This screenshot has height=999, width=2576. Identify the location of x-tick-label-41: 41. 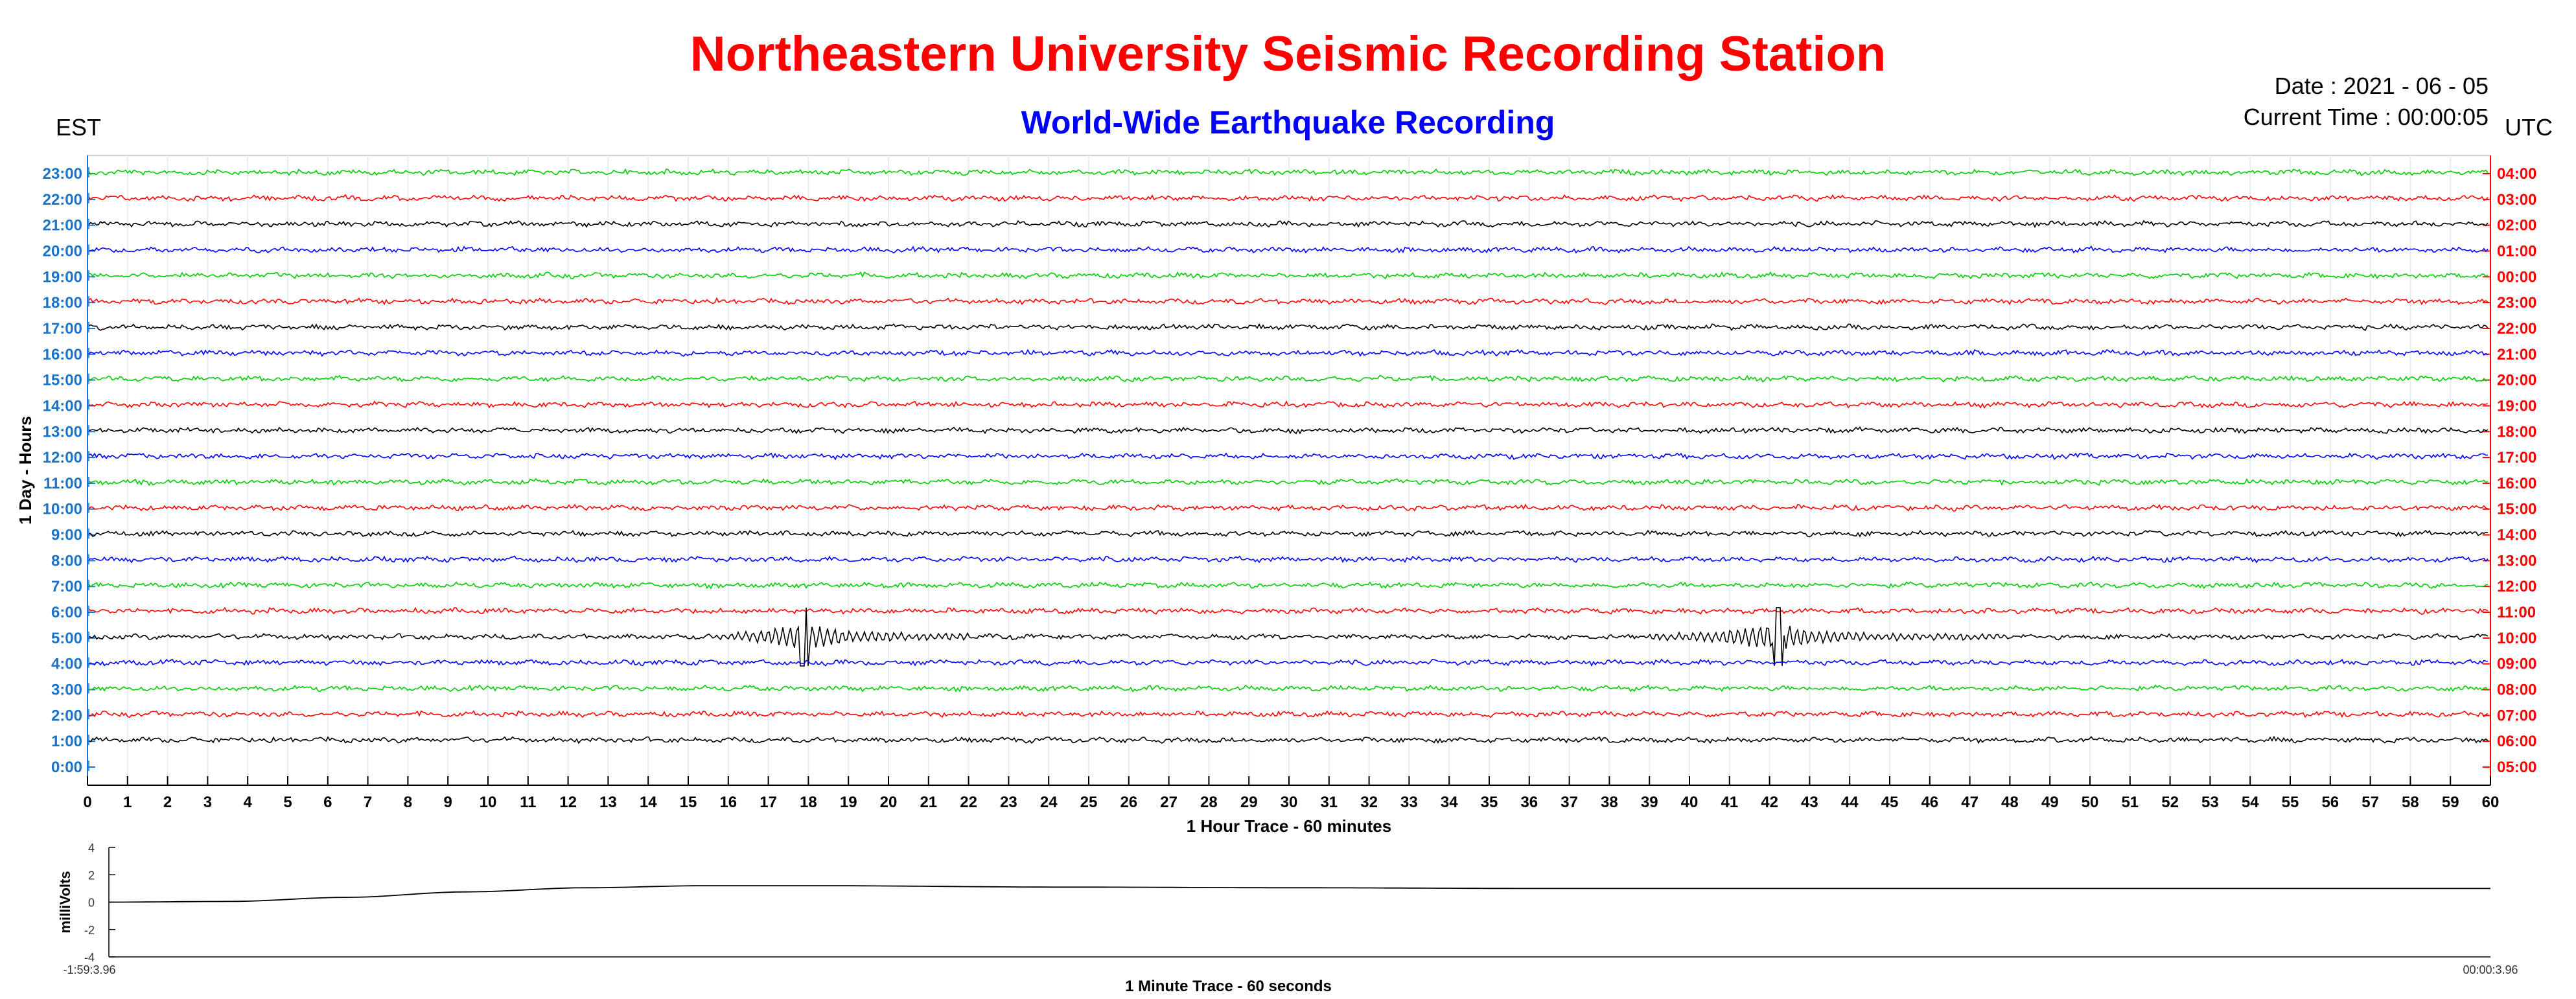
(1730, 803).